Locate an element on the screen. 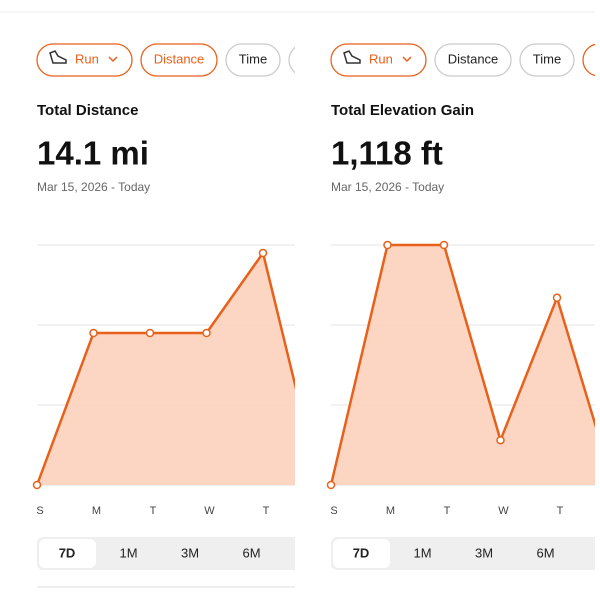 The height and width of the screenshot is (600, 600). stat-title: Total Distance is located at coordinates (87, 110).